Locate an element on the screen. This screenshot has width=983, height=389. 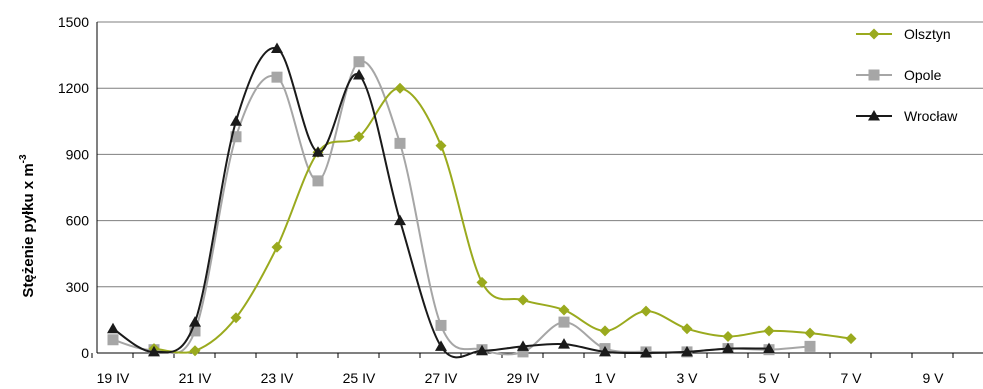
y-tick-label-900: 900 is located at coordinates (78, 154).